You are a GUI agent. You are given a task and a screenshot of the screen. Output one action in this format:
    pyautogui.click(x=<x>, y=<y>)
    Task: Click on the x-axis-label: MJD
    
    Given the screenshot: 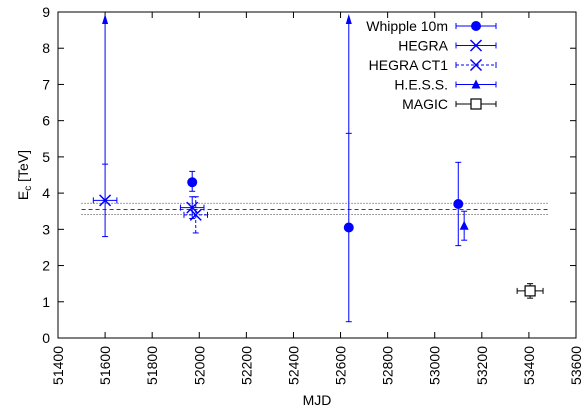 What is the action you would take?
    pyautogui.click(x=317, y=400)
    